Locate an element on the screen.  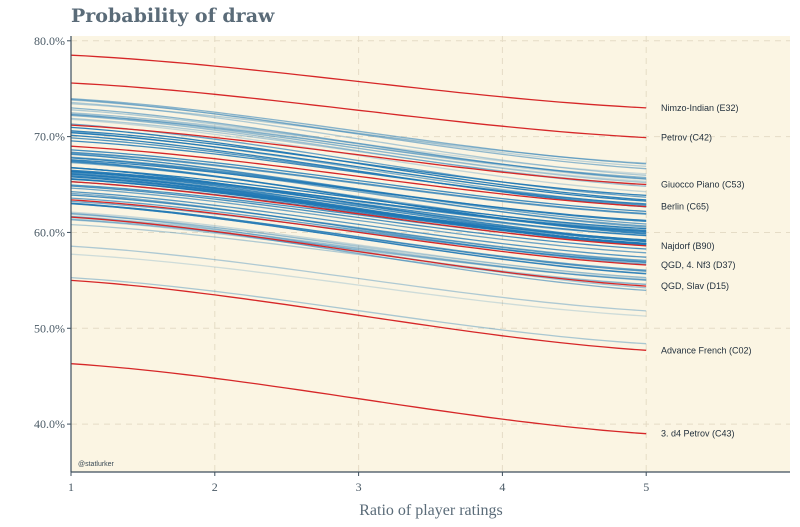
x-tick-label: 1 is located at coordinates (71, 487).